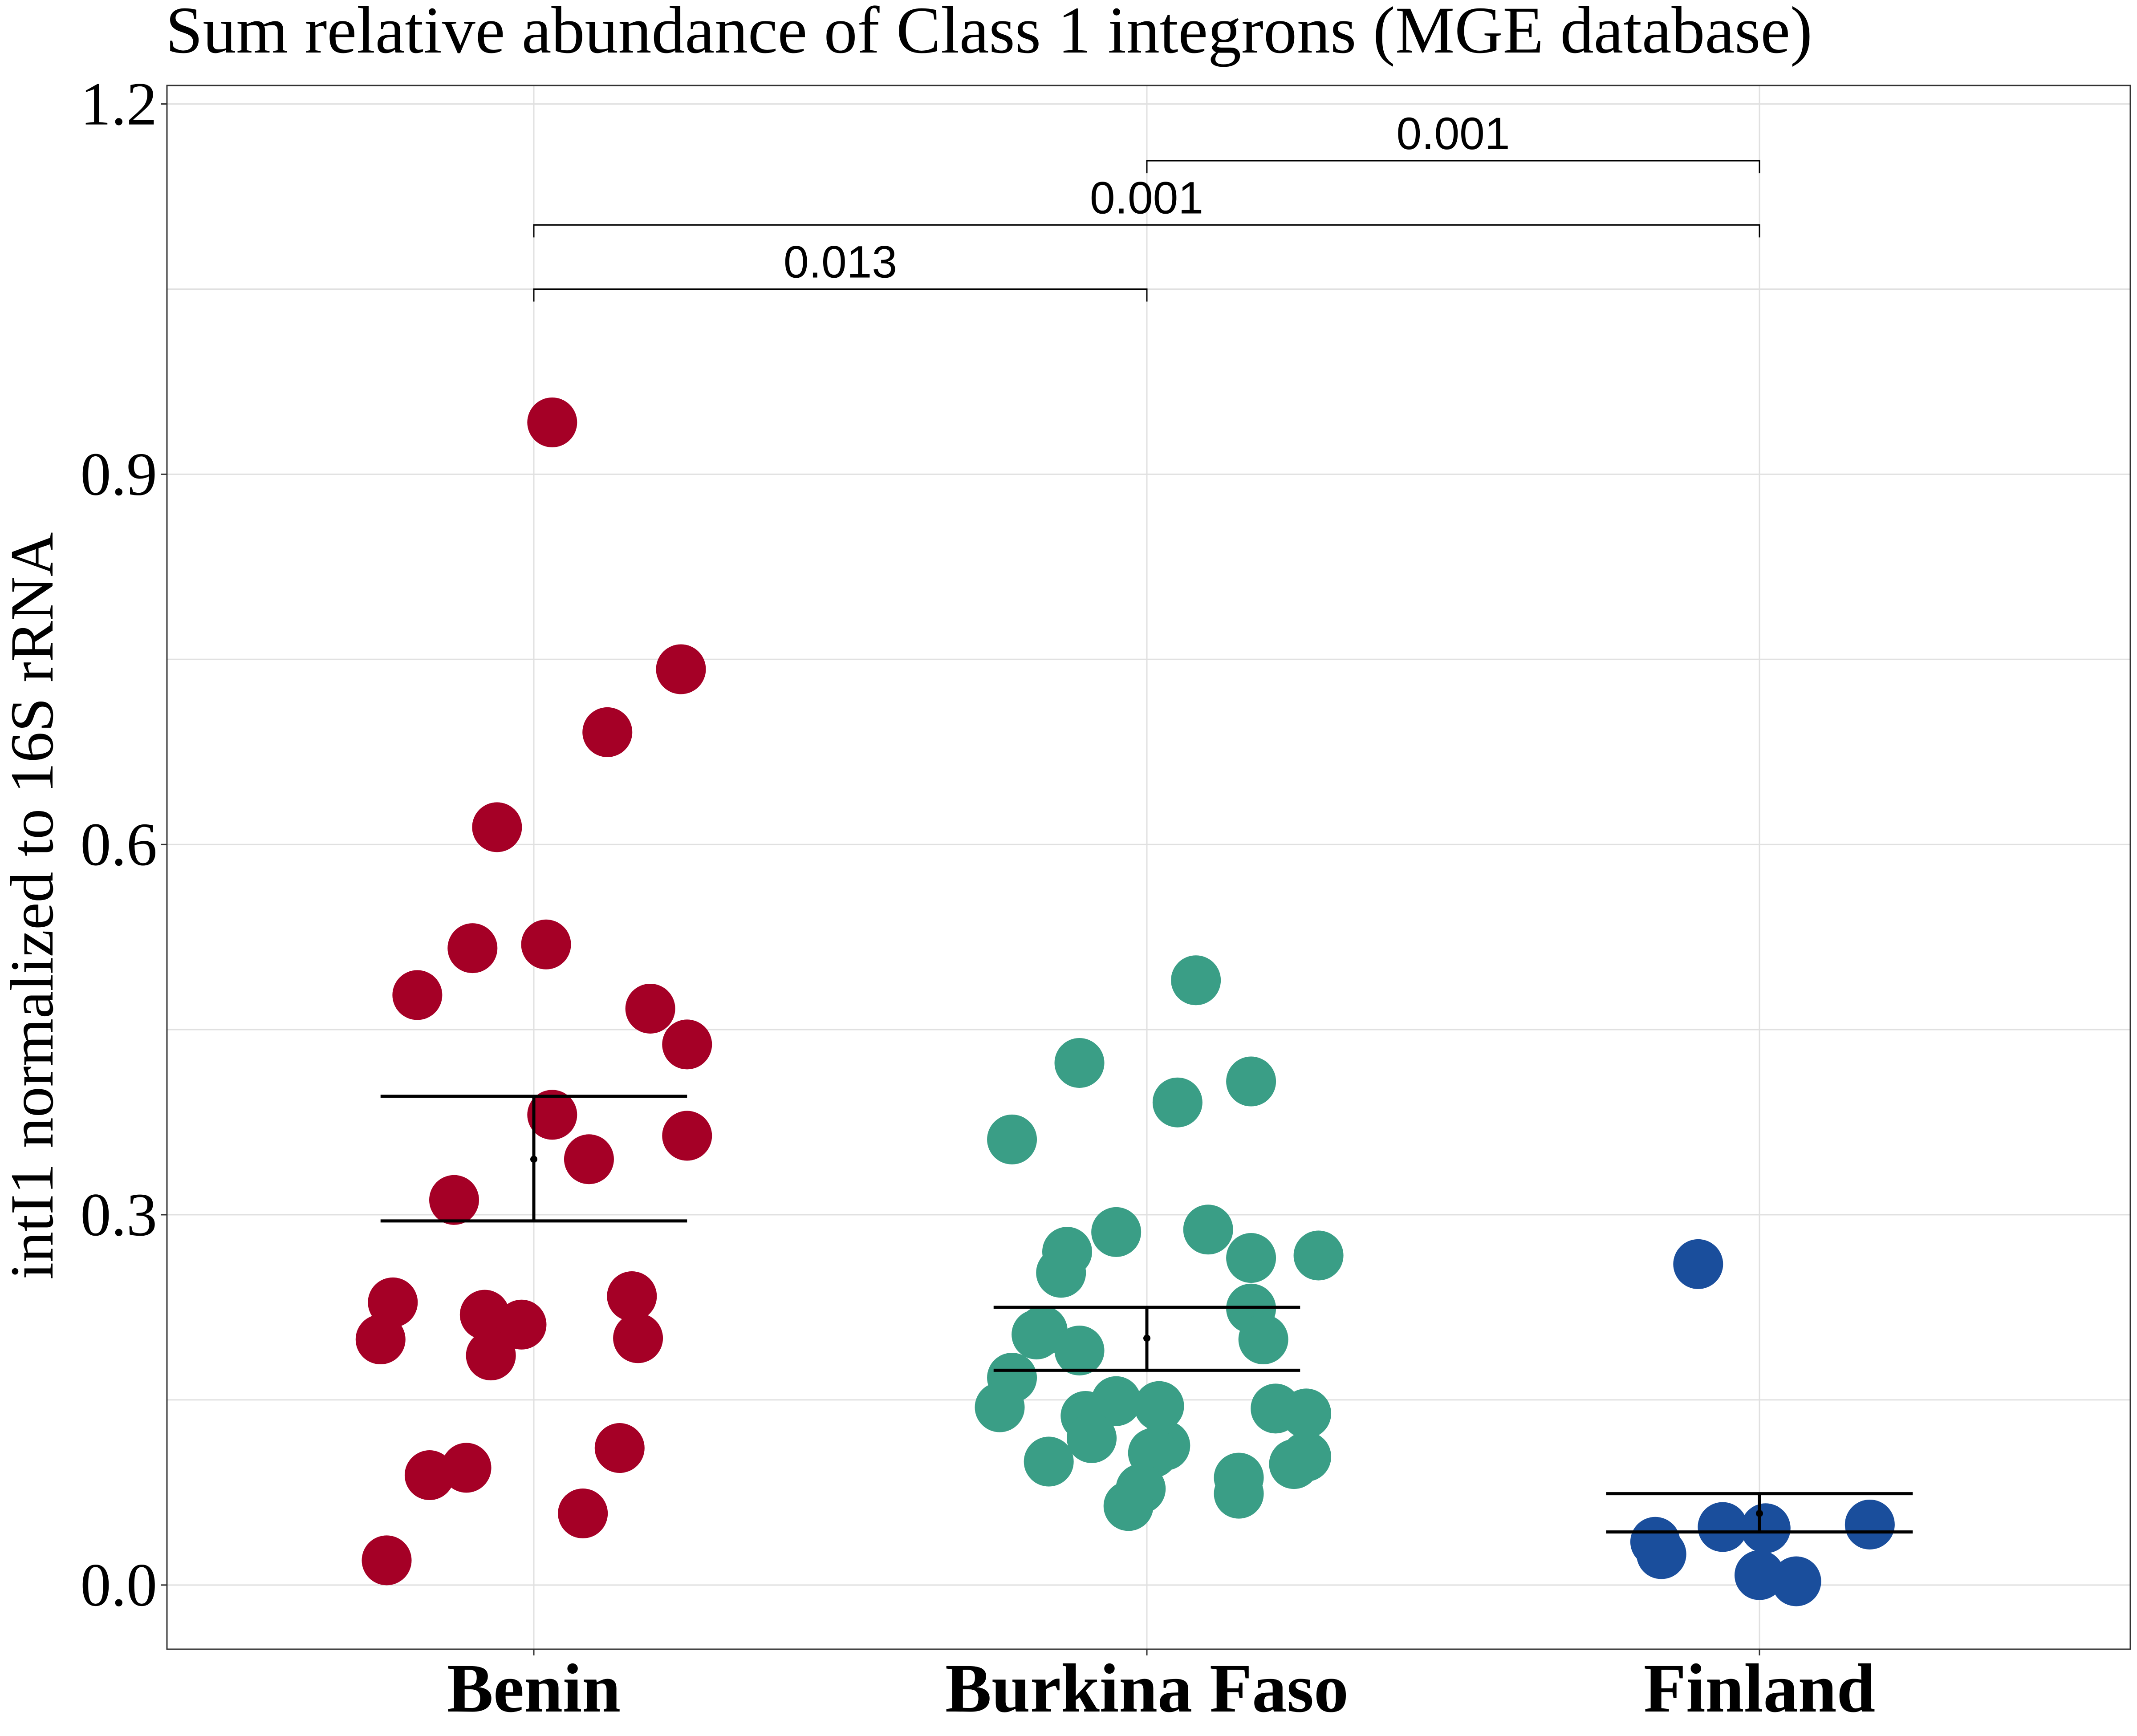  What do you see at coordinates (534, 1688) in the screenshot?
I see `x-tick-label: Benin` at bounding box center [534, 1688].